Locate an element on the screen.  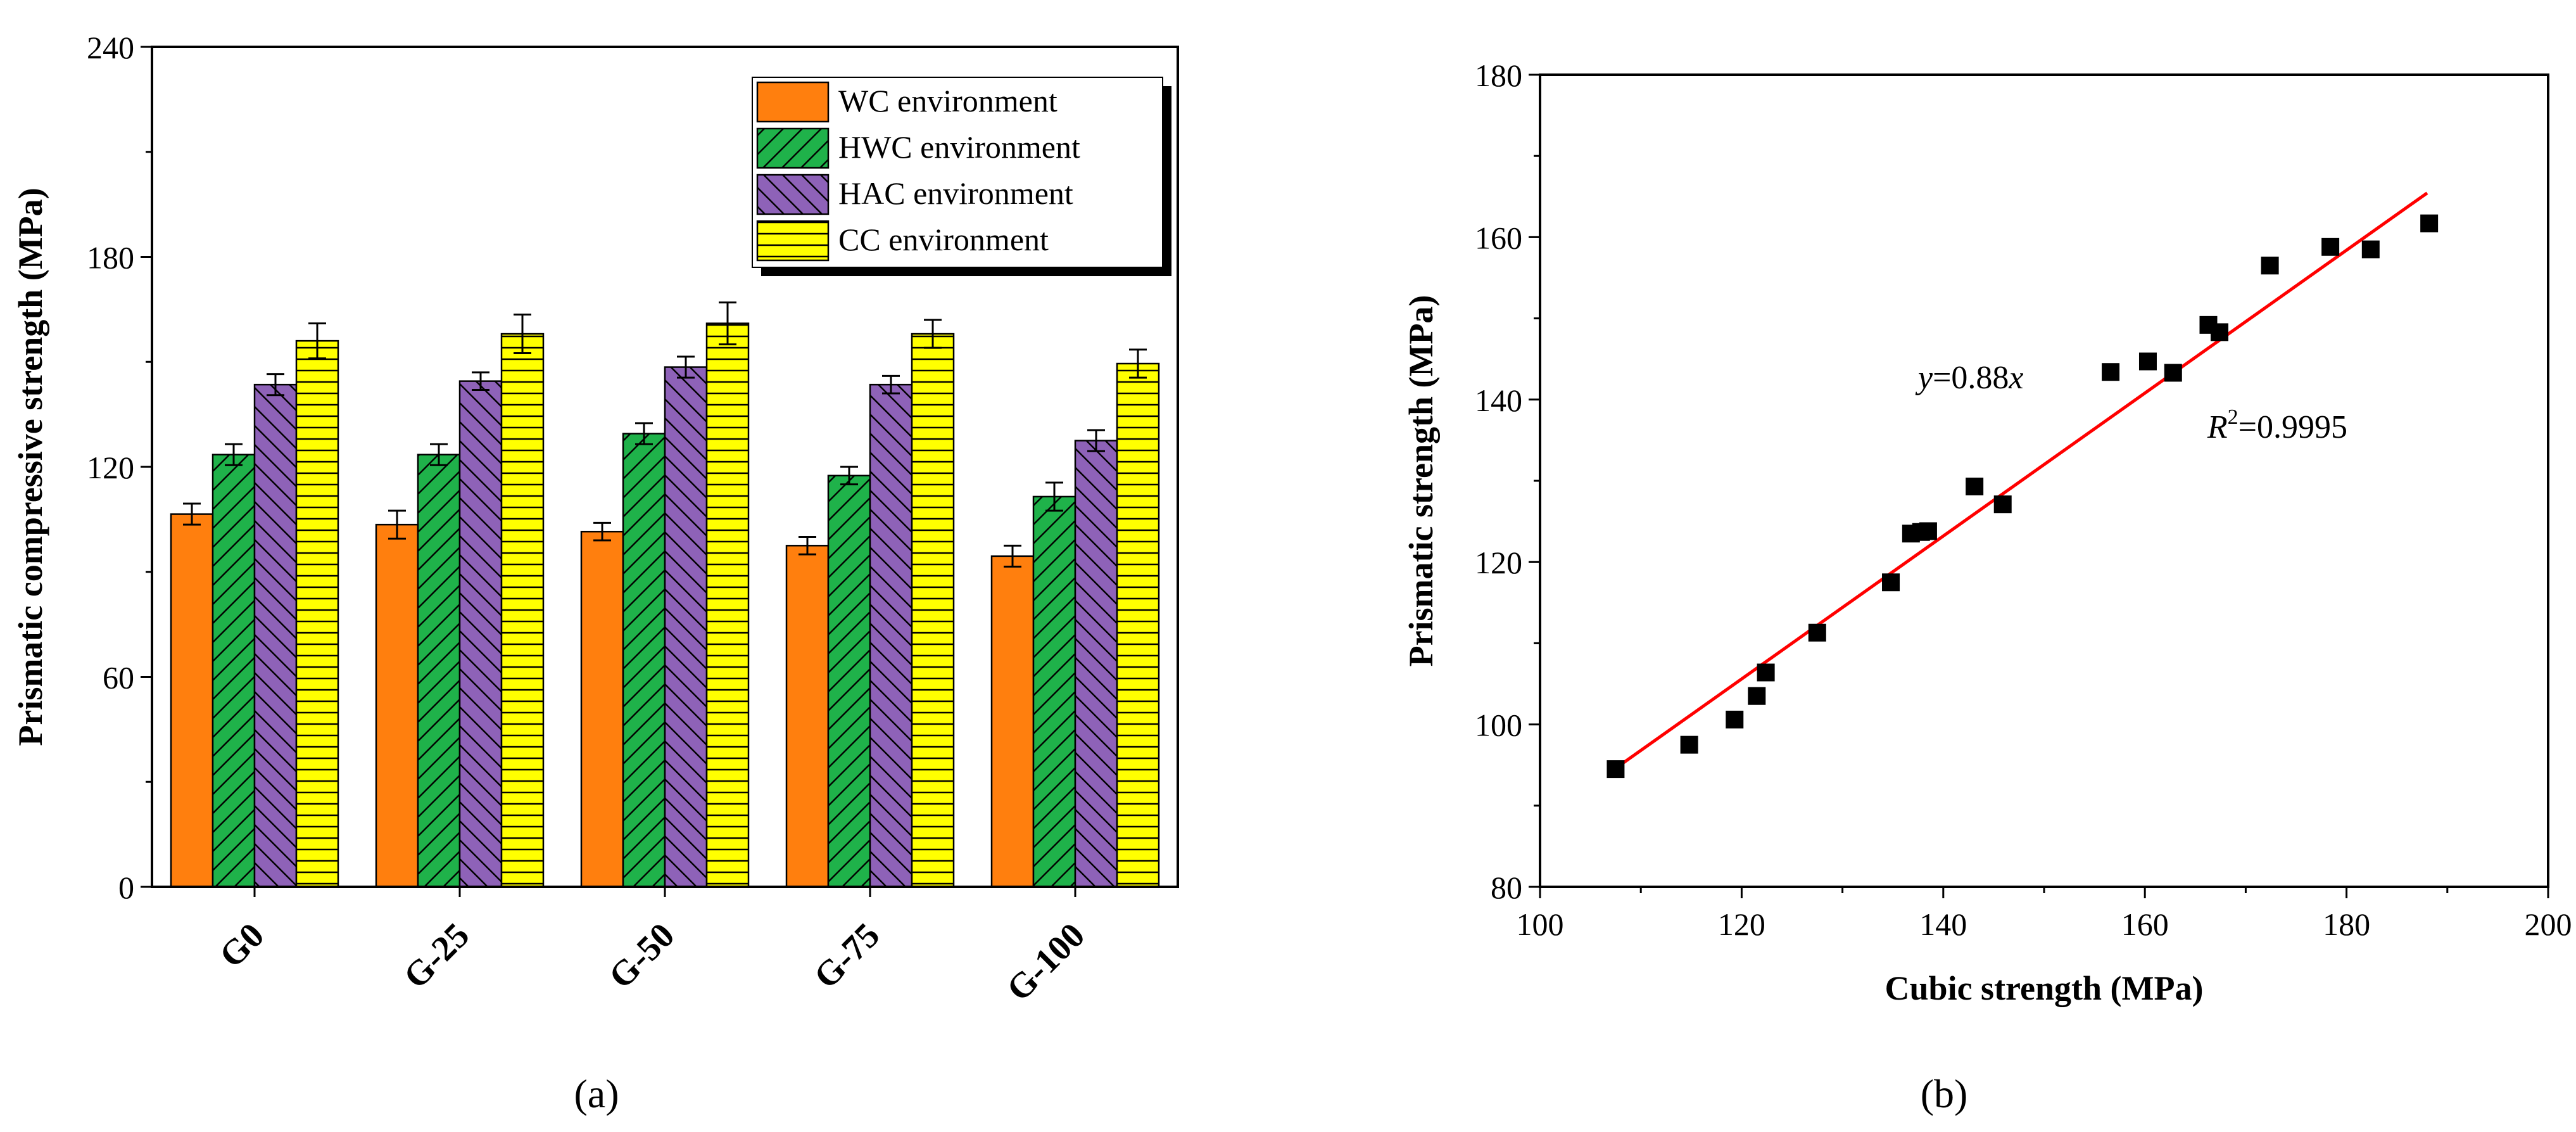
x-tick-label: G-25 is located at coordinates (436, 955).